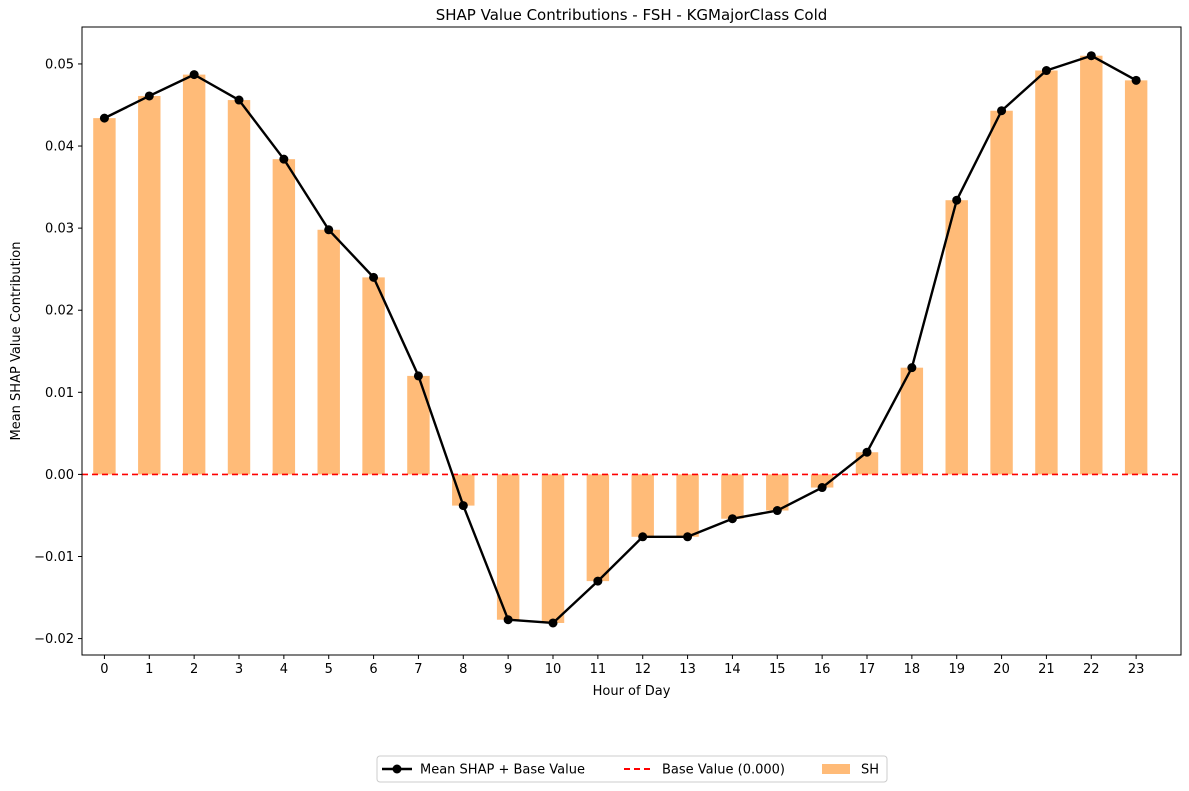 The height and width of the screenshot is (791, 1189). I want to click on x-tick-label-1: 1, so click(149, 669).